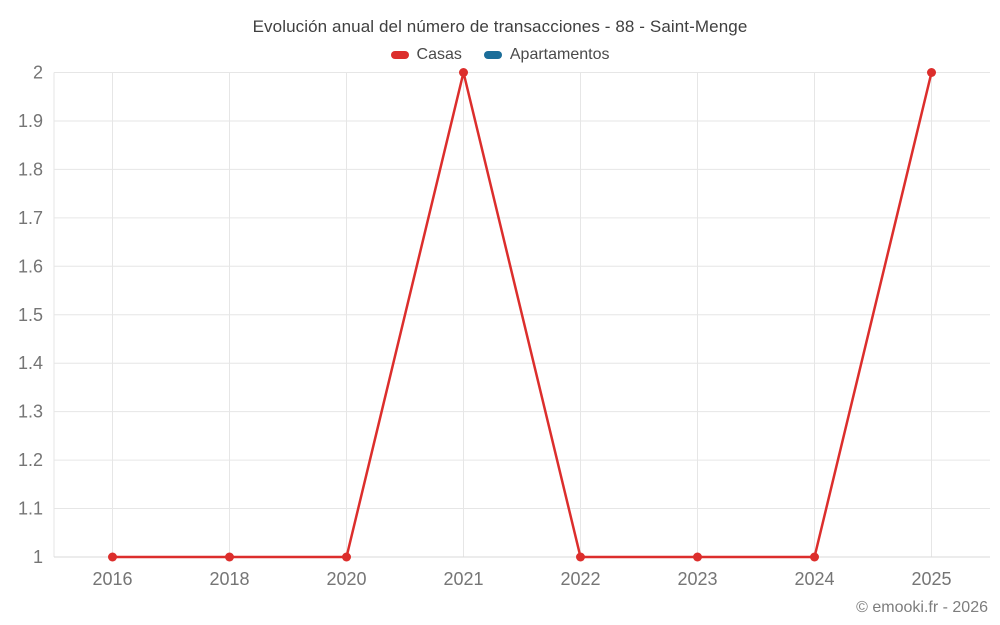 The image size is (1000, 625). What do you see at coordinates (30, 363) in the screenshot?
I see `y-axis-tick-label: 1.4` at bounding box center [30, 363].